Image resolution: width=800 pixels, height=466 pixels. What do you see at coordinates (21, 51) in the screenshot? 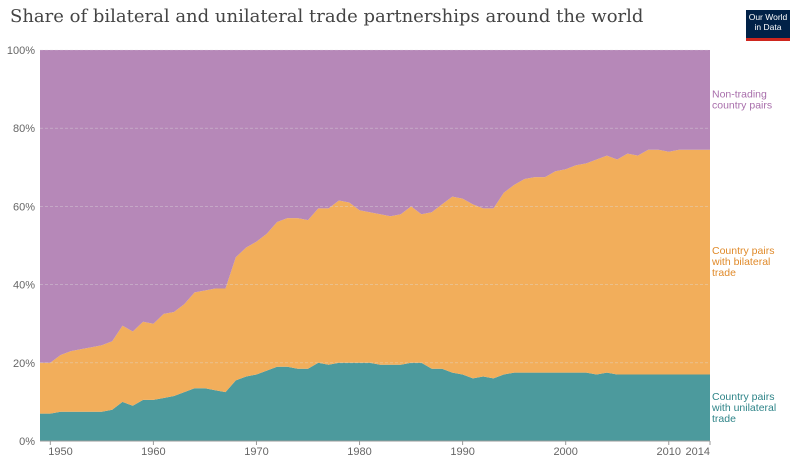
I see `y-tick-label: 100%` at bounding box center [21, 51].